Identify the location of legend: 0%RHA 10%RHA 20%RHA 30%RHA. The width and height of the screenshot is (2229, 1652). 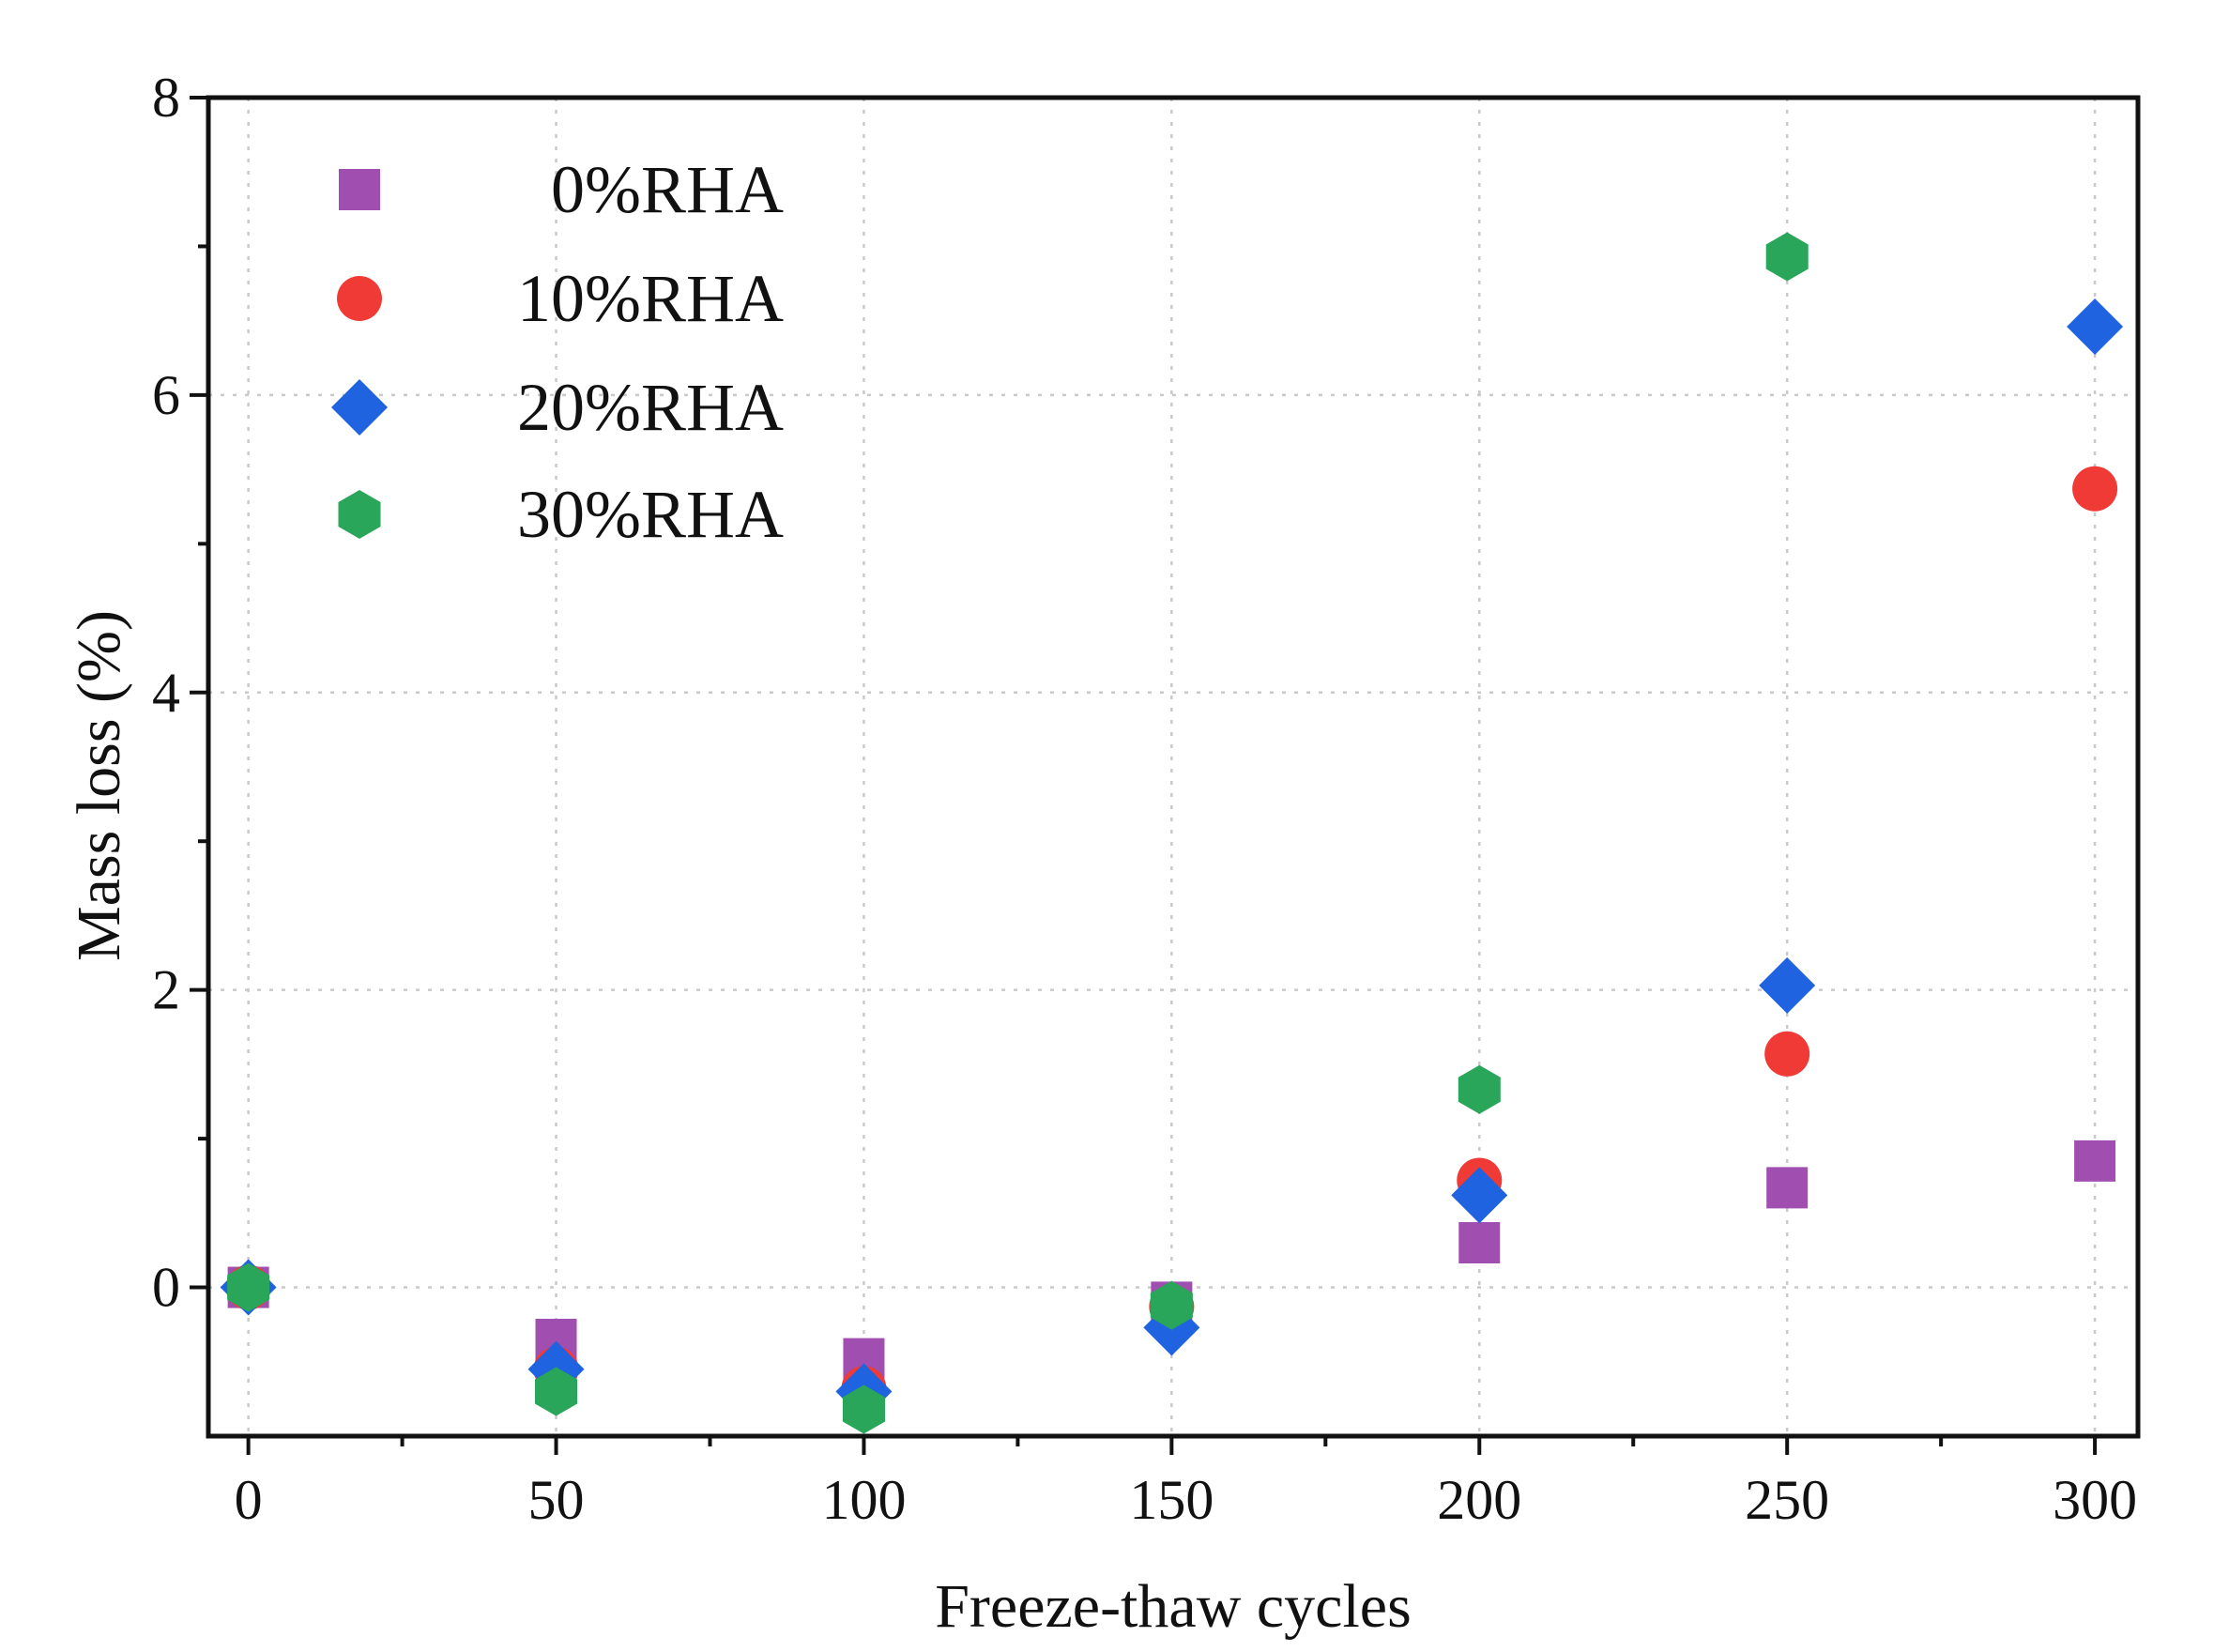
(557, 352).